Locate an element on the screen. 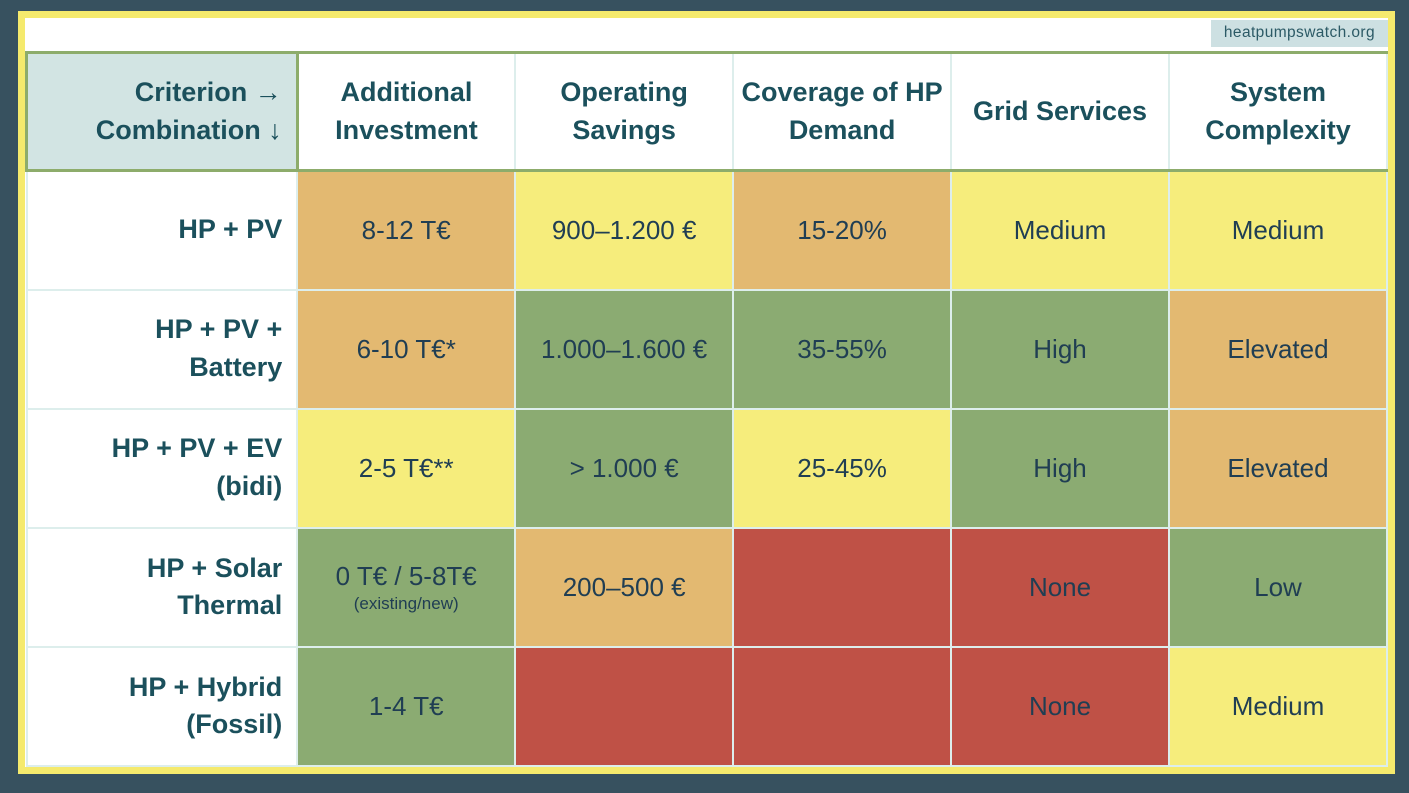  value-cell: 900–1.200 € is located at coordinates (624, 230).